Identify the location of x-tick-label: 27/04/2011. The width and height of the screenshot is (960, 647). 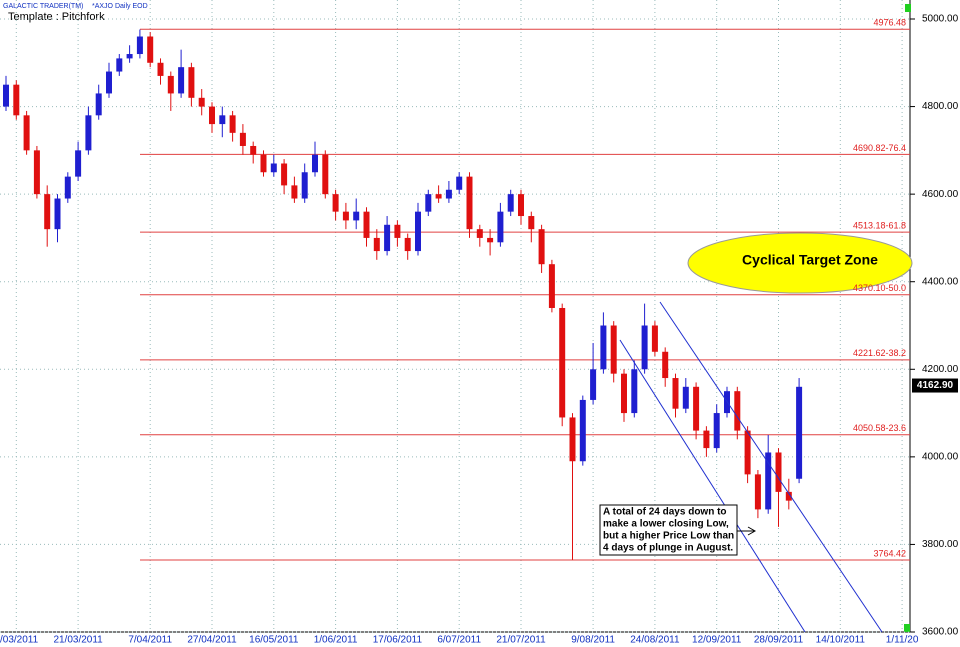
(212, 640).